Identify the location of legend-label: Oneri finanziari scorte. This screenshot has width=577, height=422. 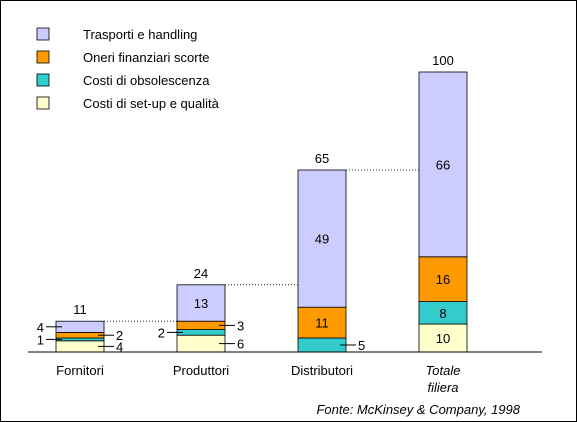
(146, 57).